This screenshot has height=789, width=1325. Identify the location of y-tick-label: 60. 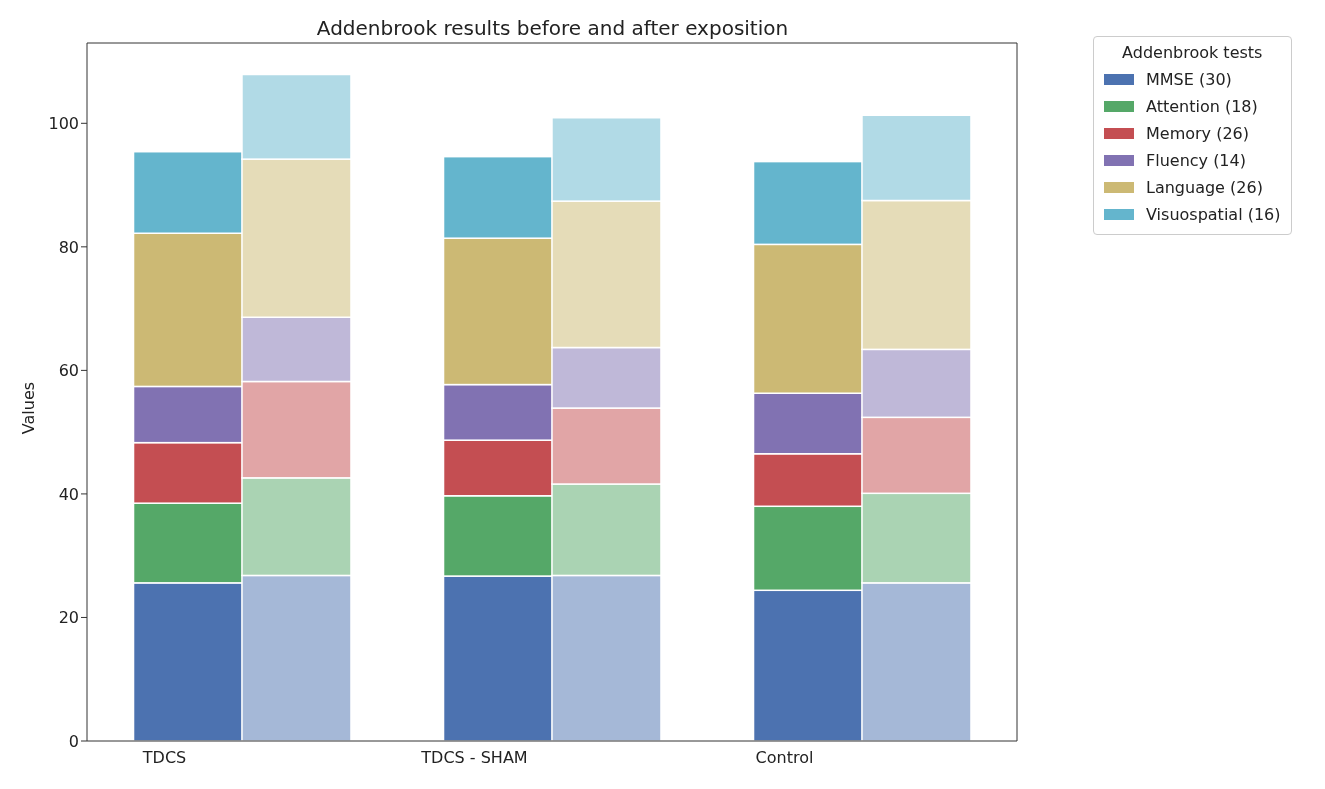
(68, 371).